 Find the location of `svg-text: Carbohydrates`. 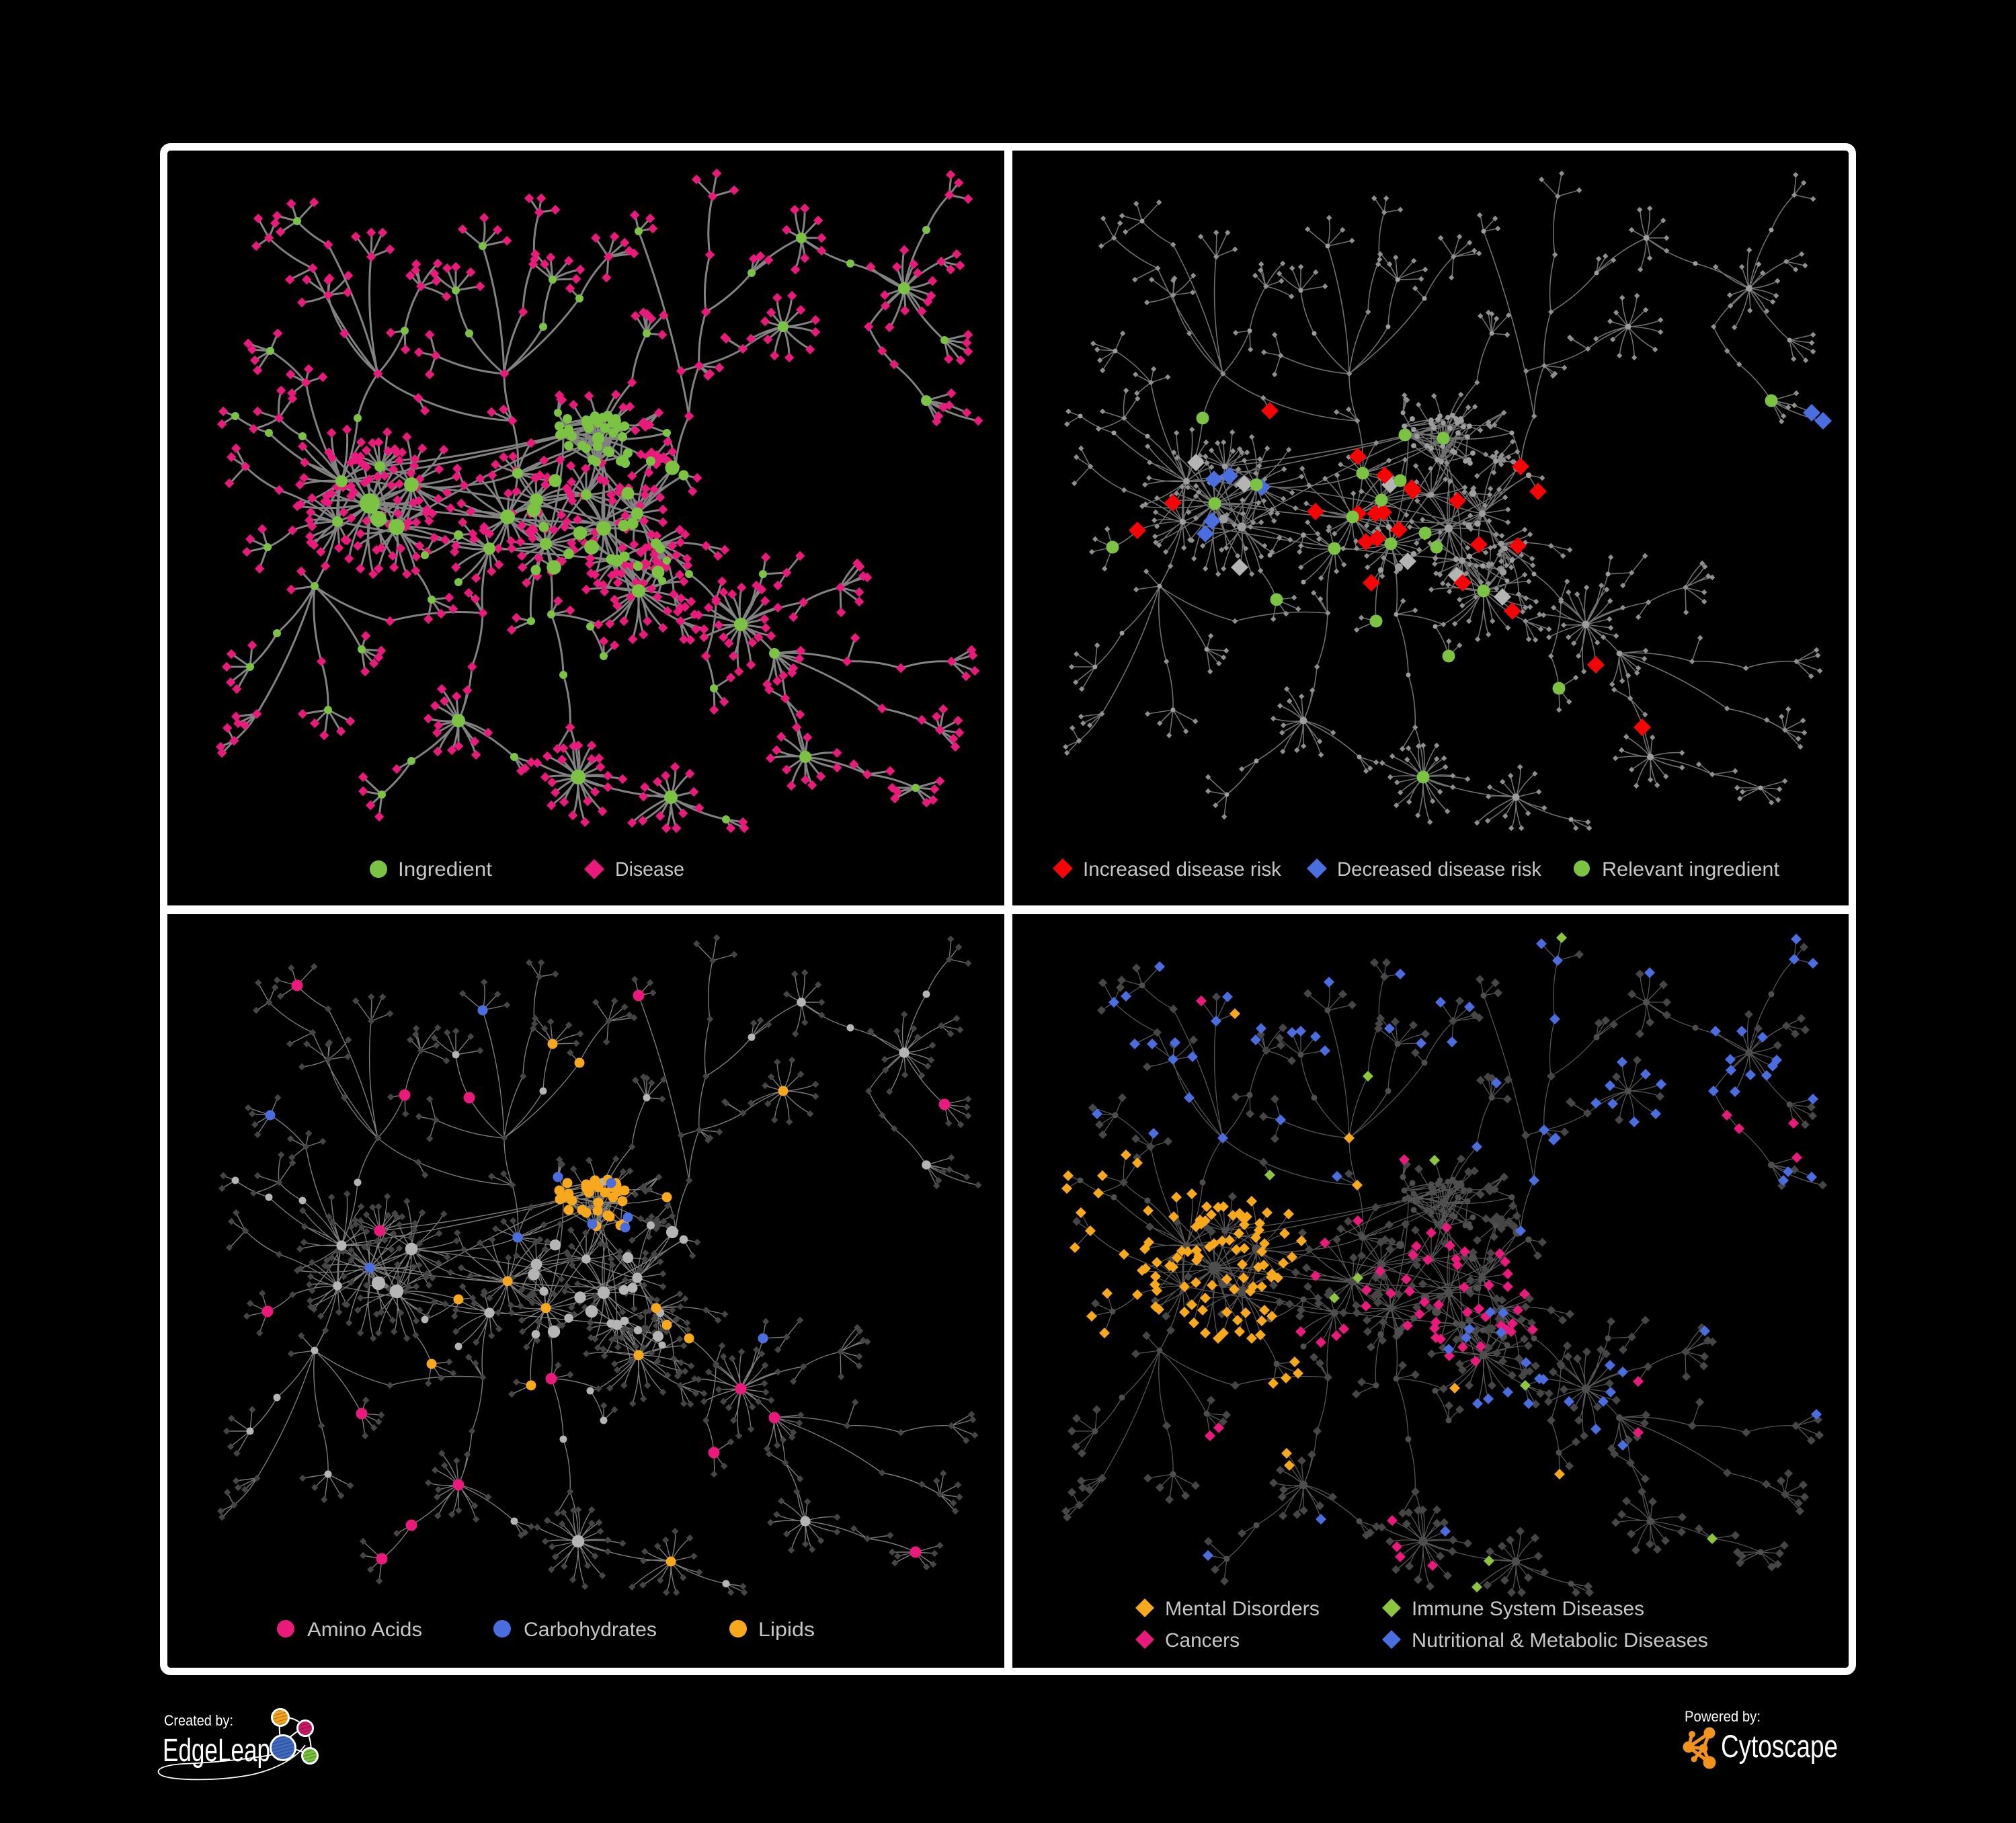

svg-text: Carbohydrates is located at coordinates (590, 1630).